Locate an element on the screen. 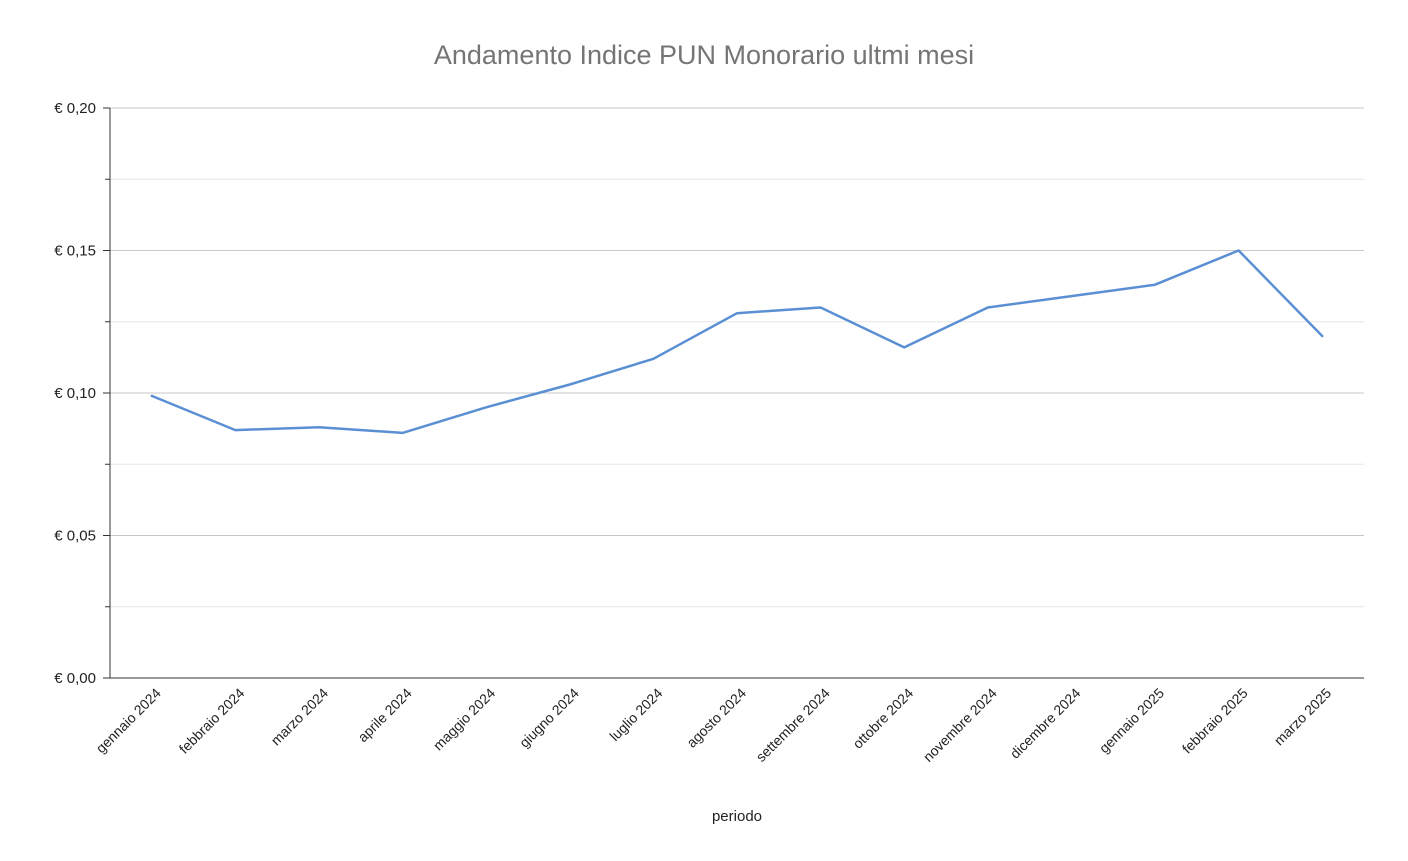 The image size is (1408, 861). y-tick-label: € 0,20 is located at coordinates (75, 108).